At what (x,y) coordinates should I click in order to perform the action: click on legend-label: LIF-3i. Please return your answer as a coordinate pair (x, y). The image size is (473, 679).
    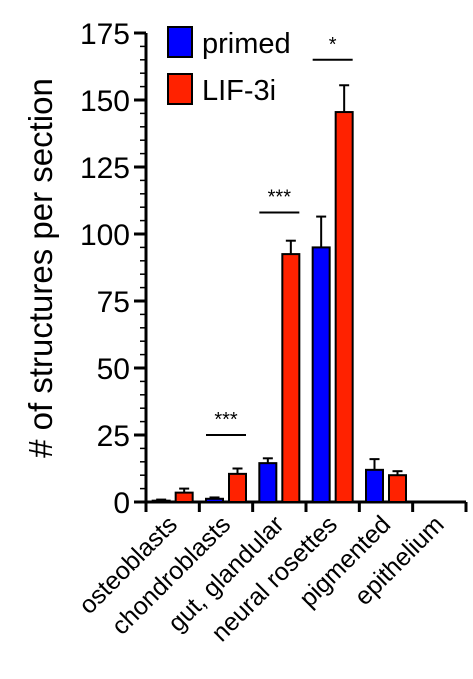
    Looking at the image, I should click on (239, 91).